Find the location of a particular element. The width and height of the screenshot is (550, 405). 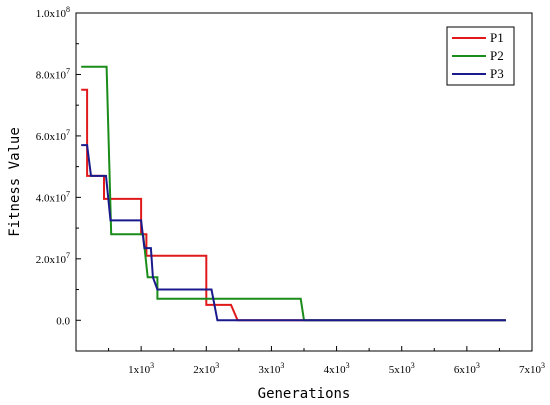

y-tick-label: 8.0x10⁷ is located at coordinates (53, 73).